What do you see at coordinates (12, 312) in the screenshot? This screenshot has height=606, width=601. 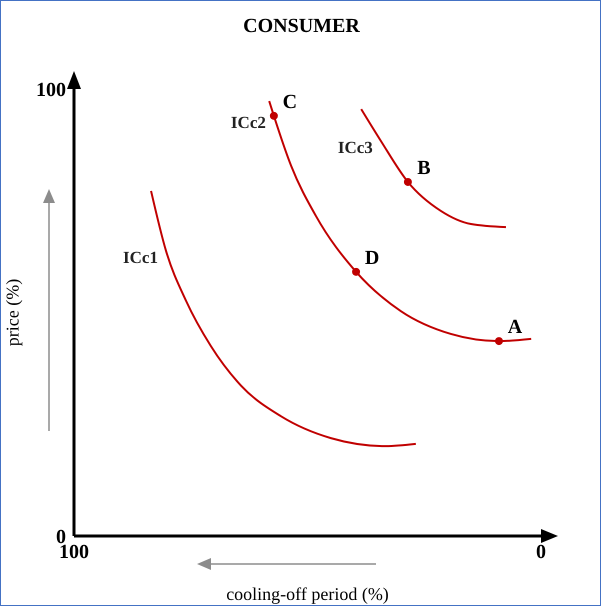 I see `y-axis-title: price (%)` at bounding box center [12, 312].